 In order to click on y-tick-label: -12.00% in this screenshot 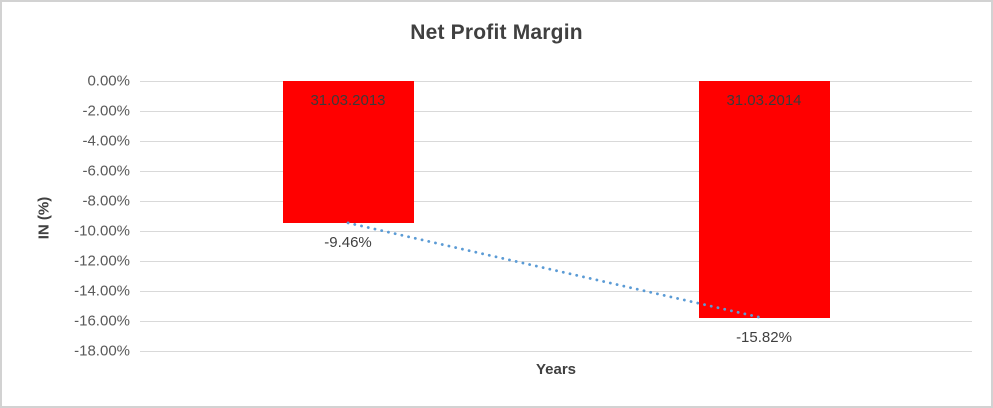, I will do `click(102, 261)`.